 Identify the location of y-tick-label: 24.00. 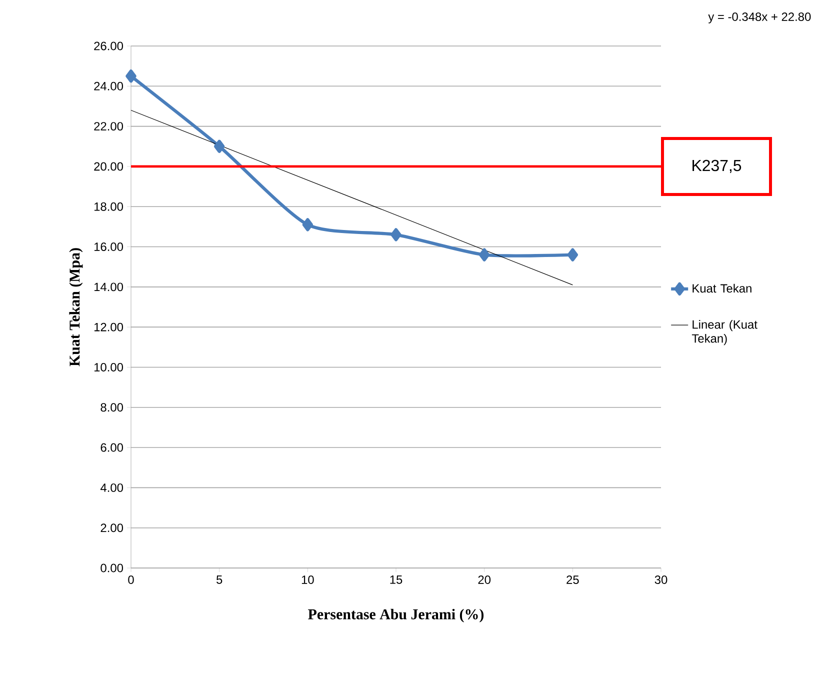
(109, 86).